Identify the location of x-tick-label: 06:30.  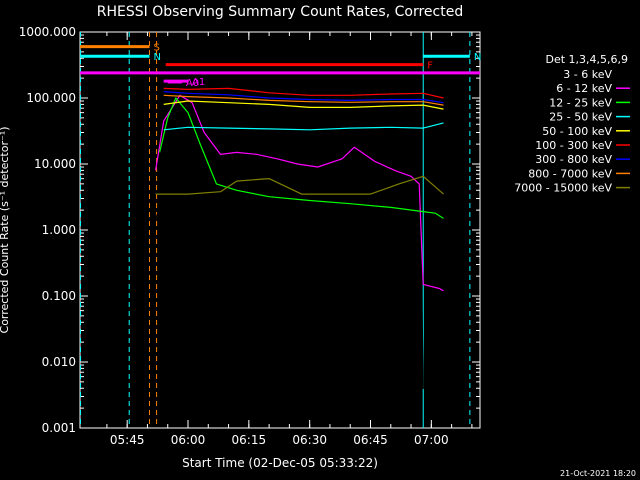
(309, 440).